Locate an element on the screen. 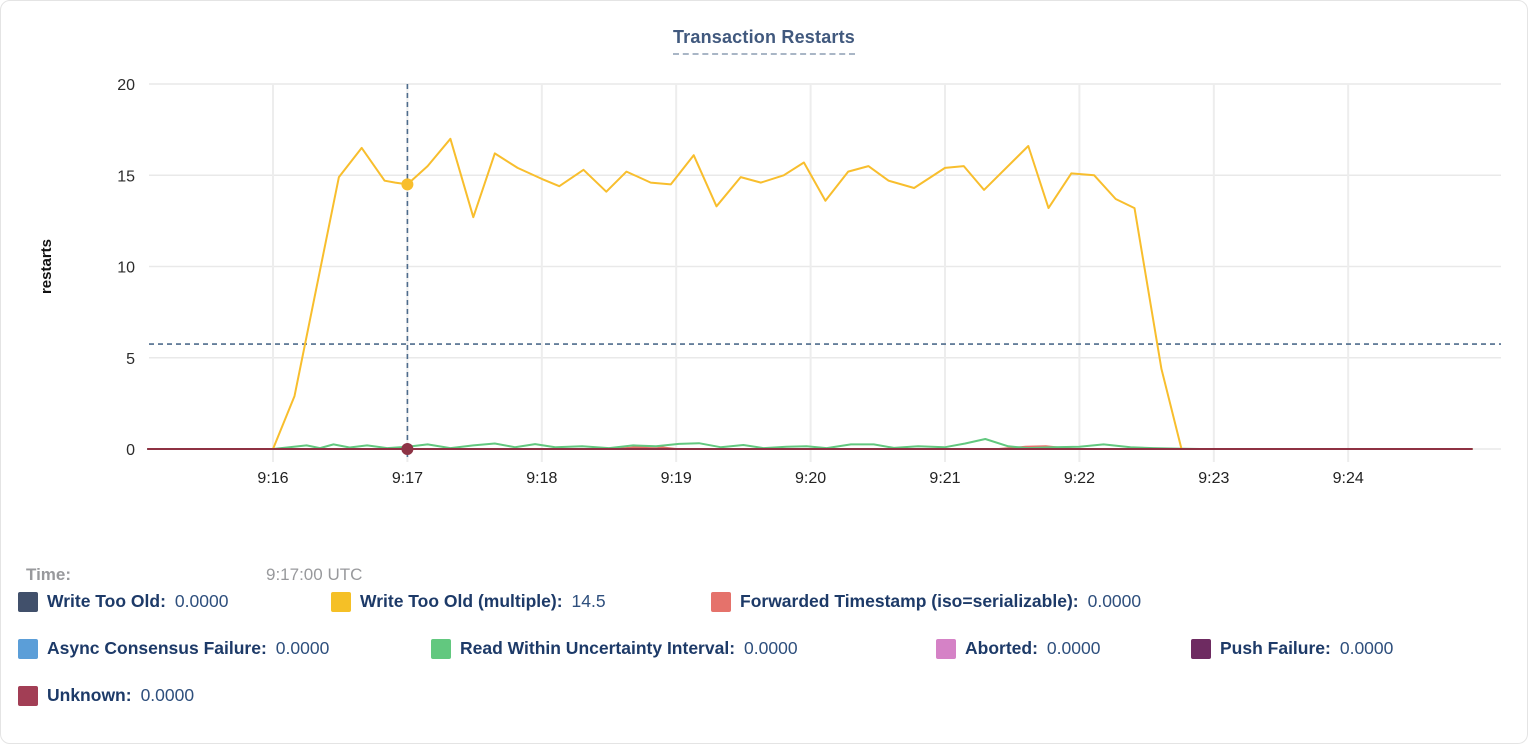  time-value: 9:17:00 UTC is located at coordinates (314, 574).